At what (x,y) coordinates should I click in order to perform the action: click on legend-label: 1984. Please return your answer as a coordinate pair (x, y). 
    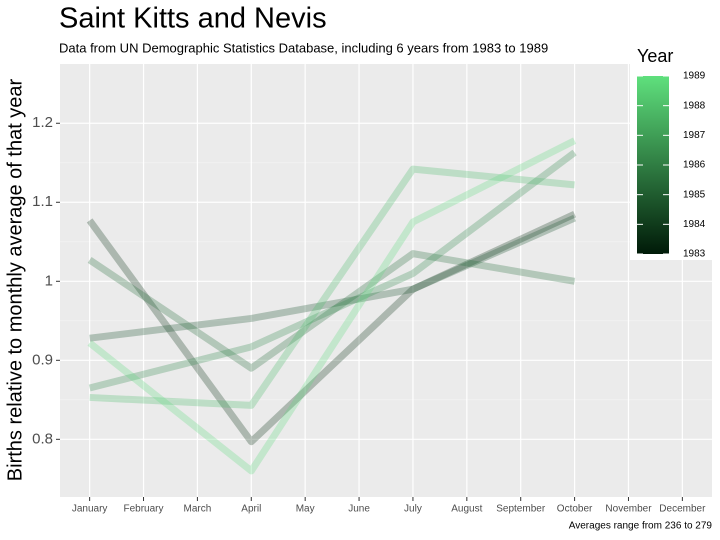
    Looking at the image, I should click on (694, 224).